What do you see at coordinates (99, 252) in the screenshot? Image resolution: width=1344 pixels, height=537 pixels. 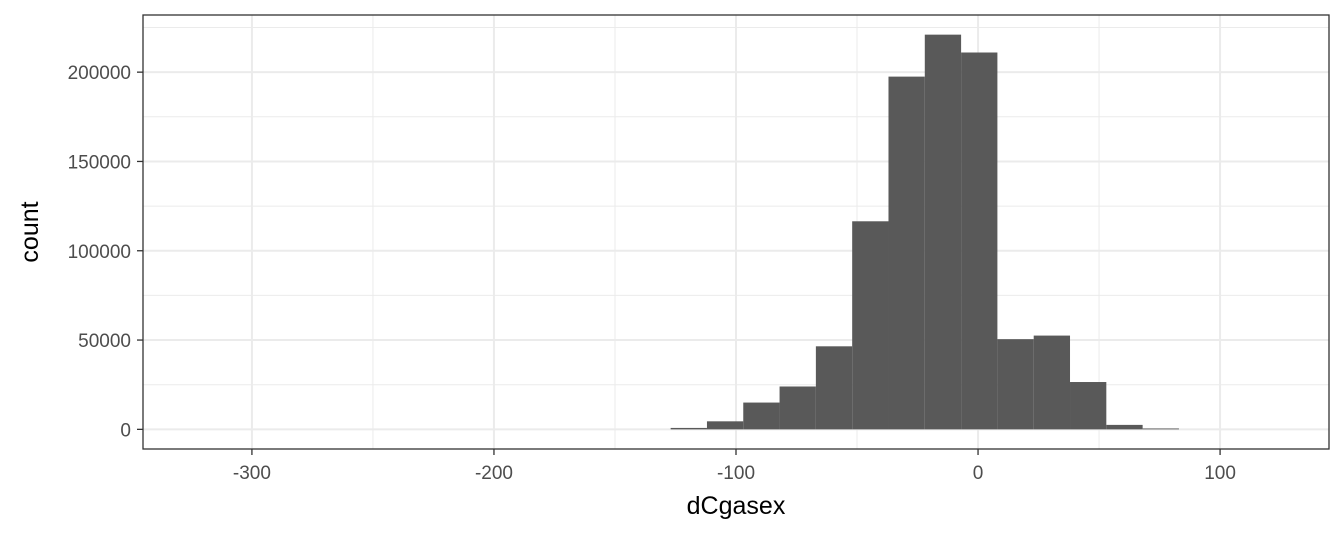 I see `y-tick-label: 100000` at bounding box center [99, 252].